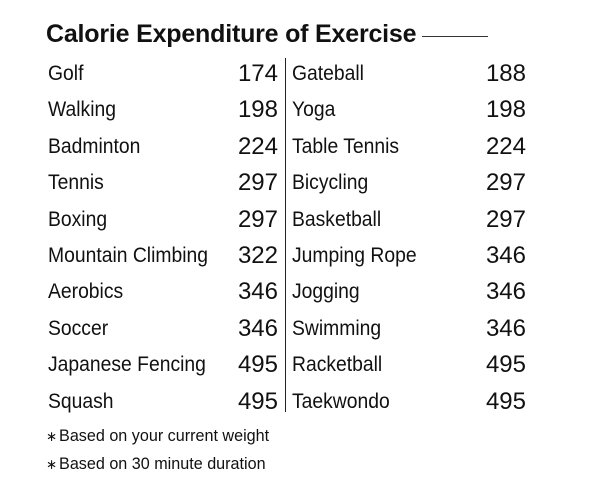 The height and width of the screenshot is (491, 592). What do you see at coordinates (86, 292) in the screenshot?
I see `exercise-name: Aerobics` at bounding box center [86, 292].